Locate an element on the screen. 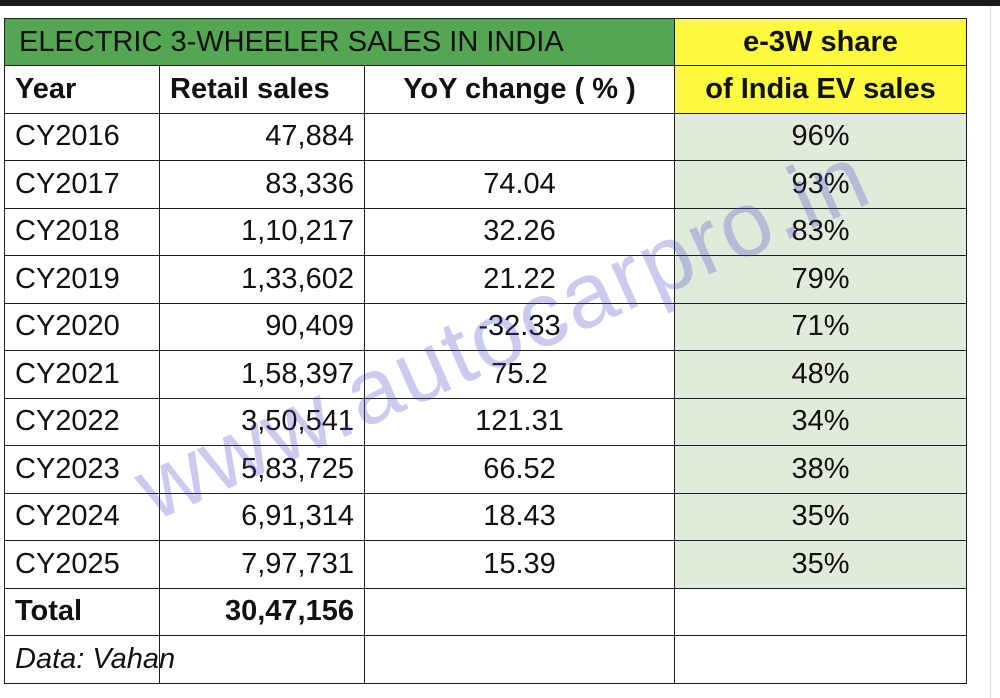 This screenshot has width=1000, height=698. cell-share: 93% is located at coordinates (821, 184).